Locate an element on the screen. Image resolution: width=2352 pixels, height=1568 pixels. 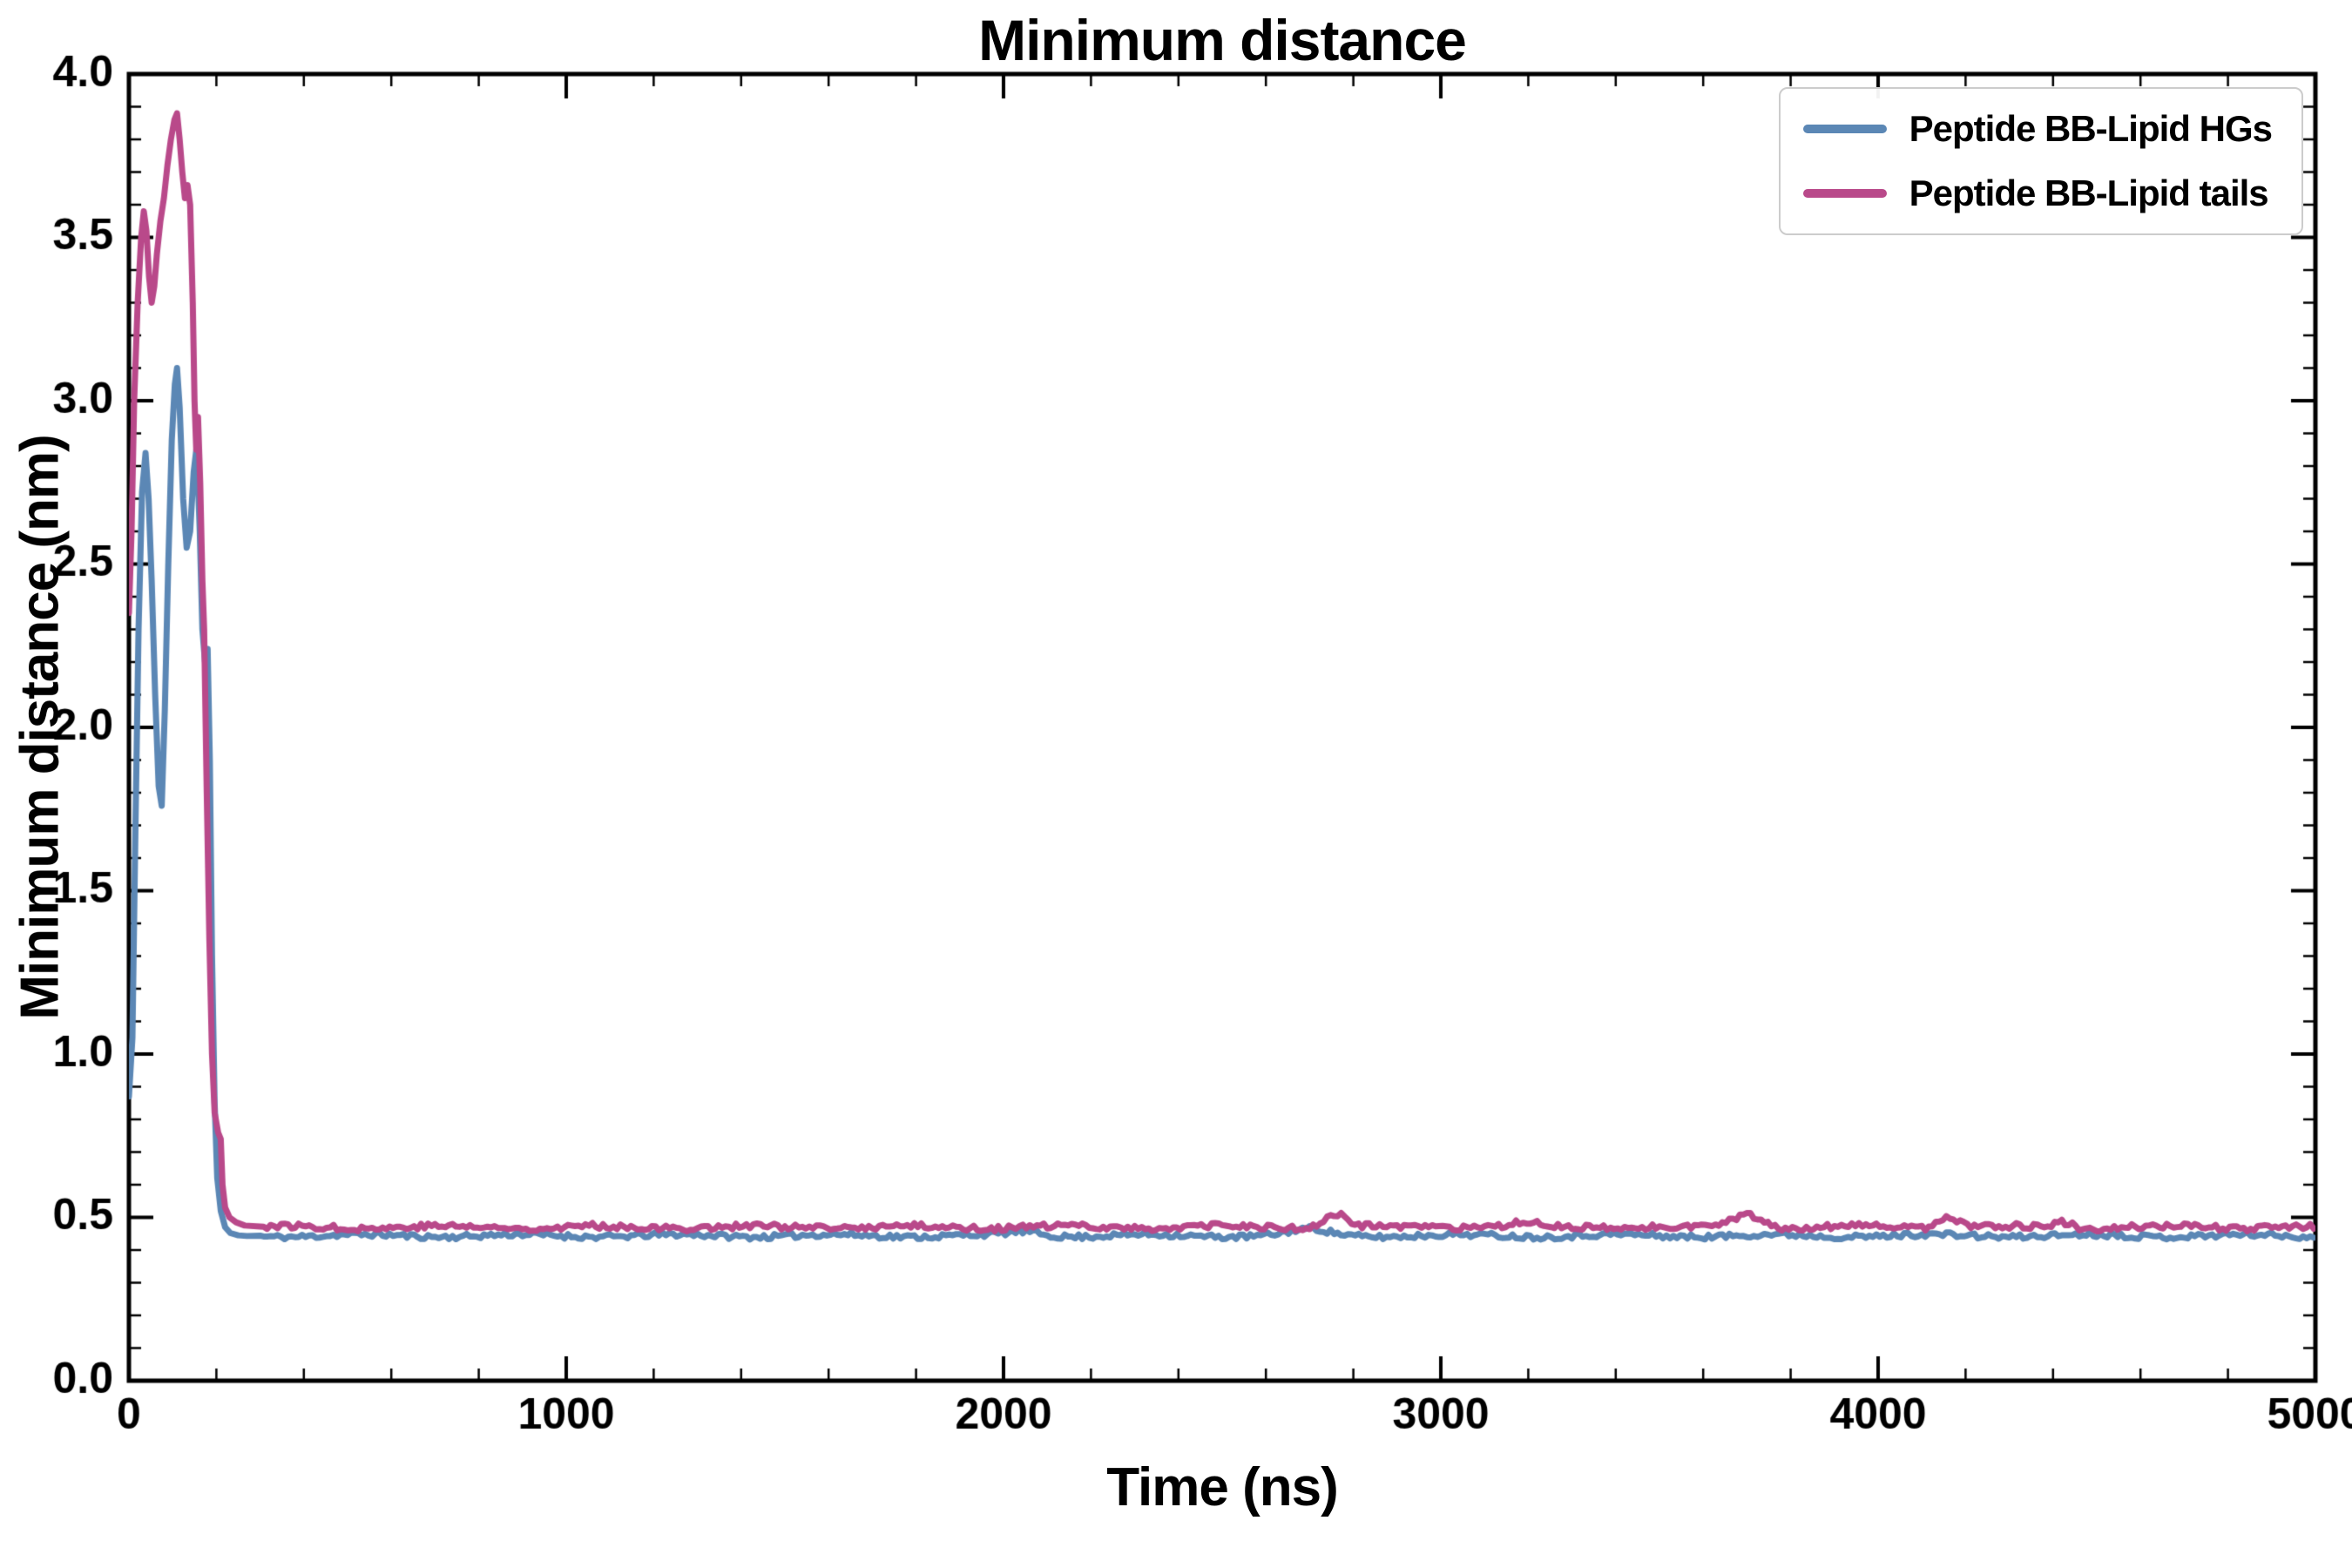
legend-item: Peptide BB-Lipid HGs is located at coordinates (2037, 129).